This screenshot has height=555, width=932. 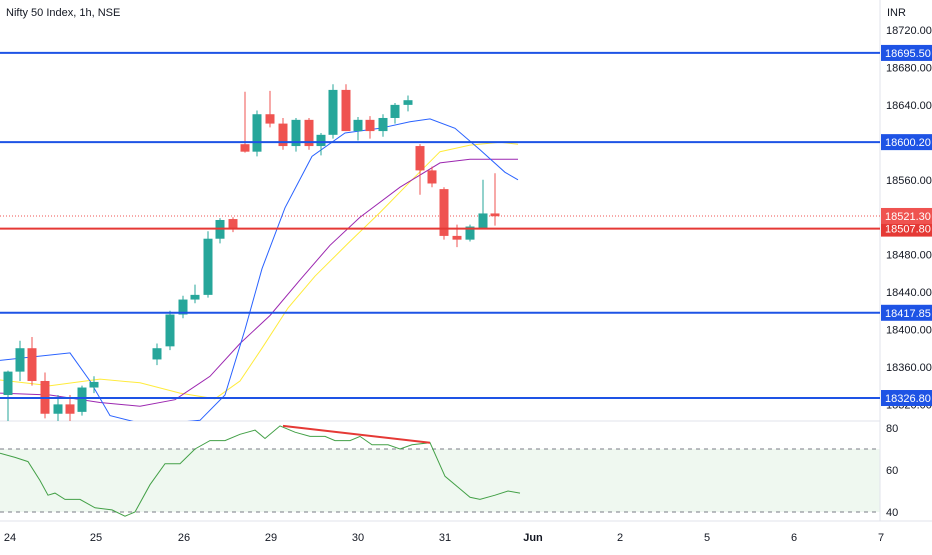 What do you see at coordinates (909, 368) in the screenshot?
I see `price-tick-label: 18360.00` at bounding box center [909, 368].